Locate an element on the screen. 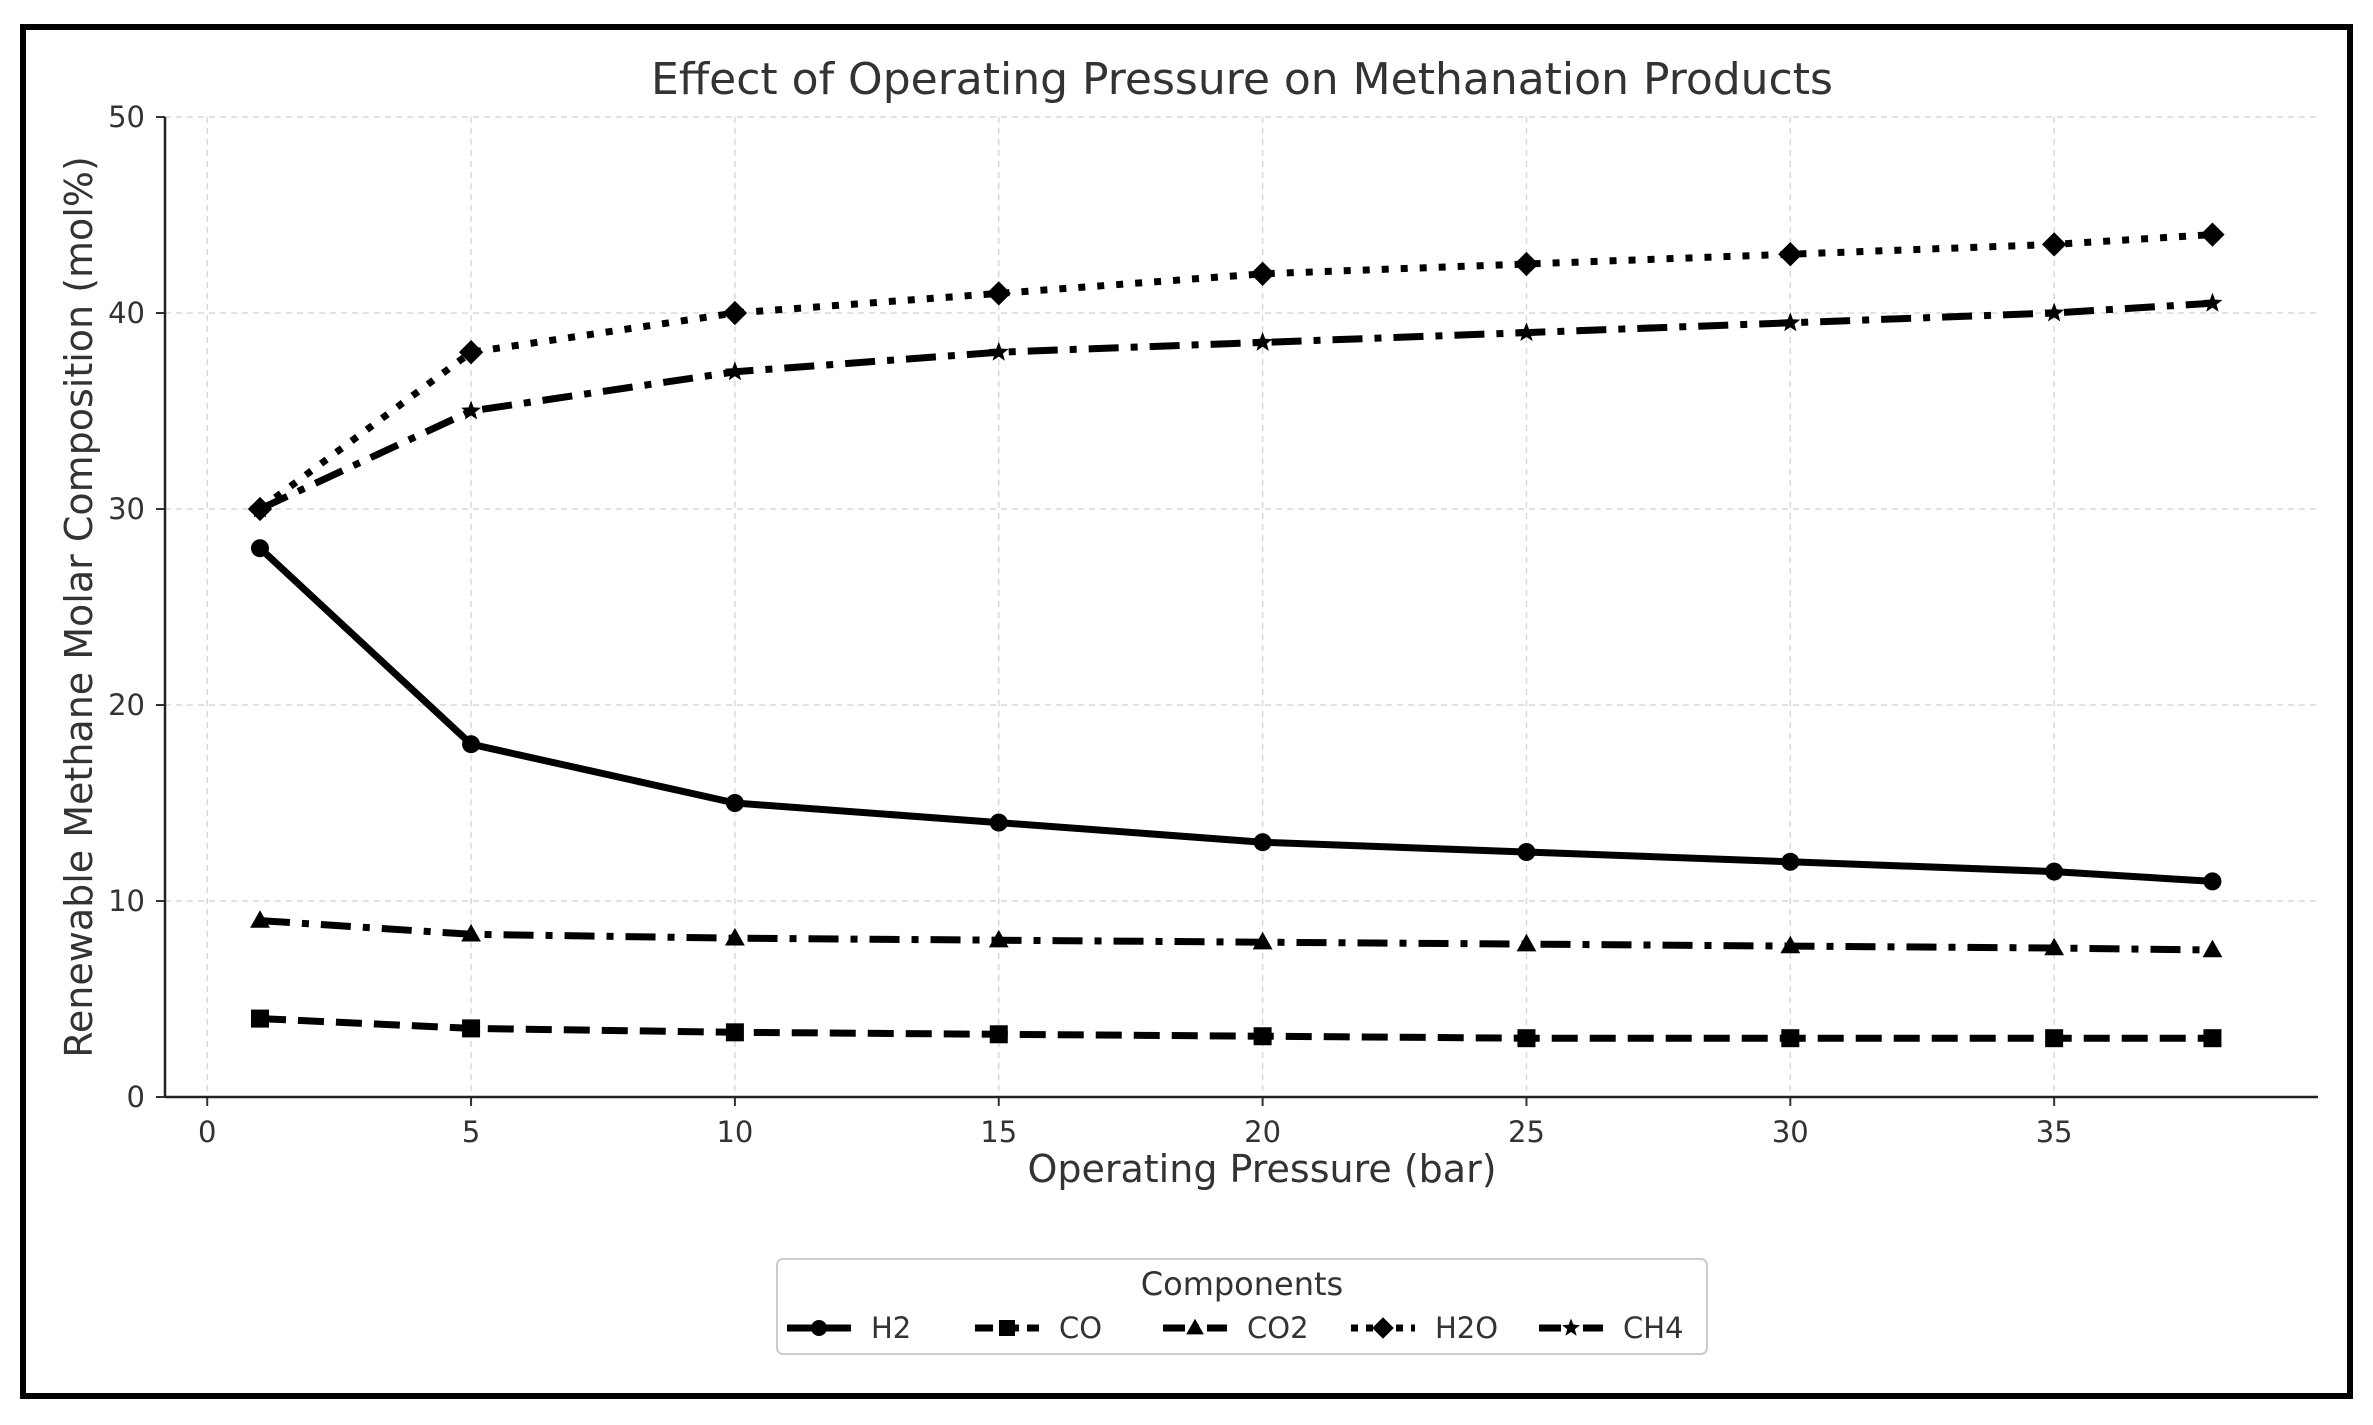 Image resolution: width=2373 pixels, height=1425 pixels. series-ch4 is located at coordinates (1236, 405).